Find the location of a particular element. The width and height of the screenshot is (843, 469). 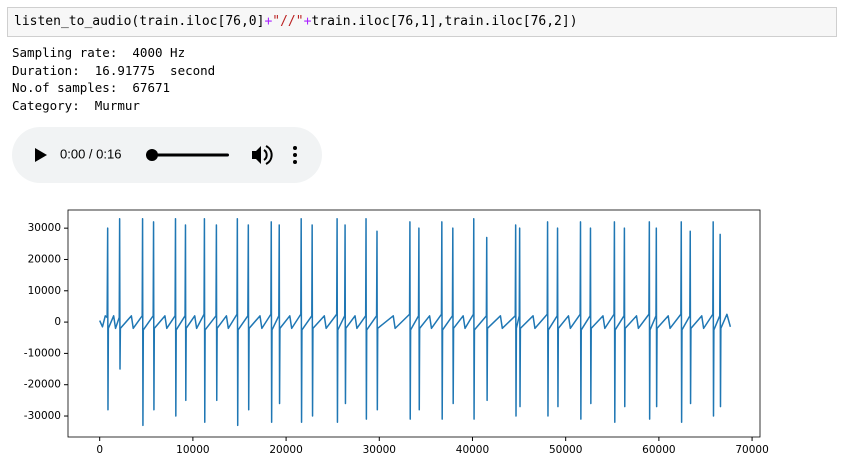

audio-player: 0:00 / 0:16 is located at coordinates (167, 155).